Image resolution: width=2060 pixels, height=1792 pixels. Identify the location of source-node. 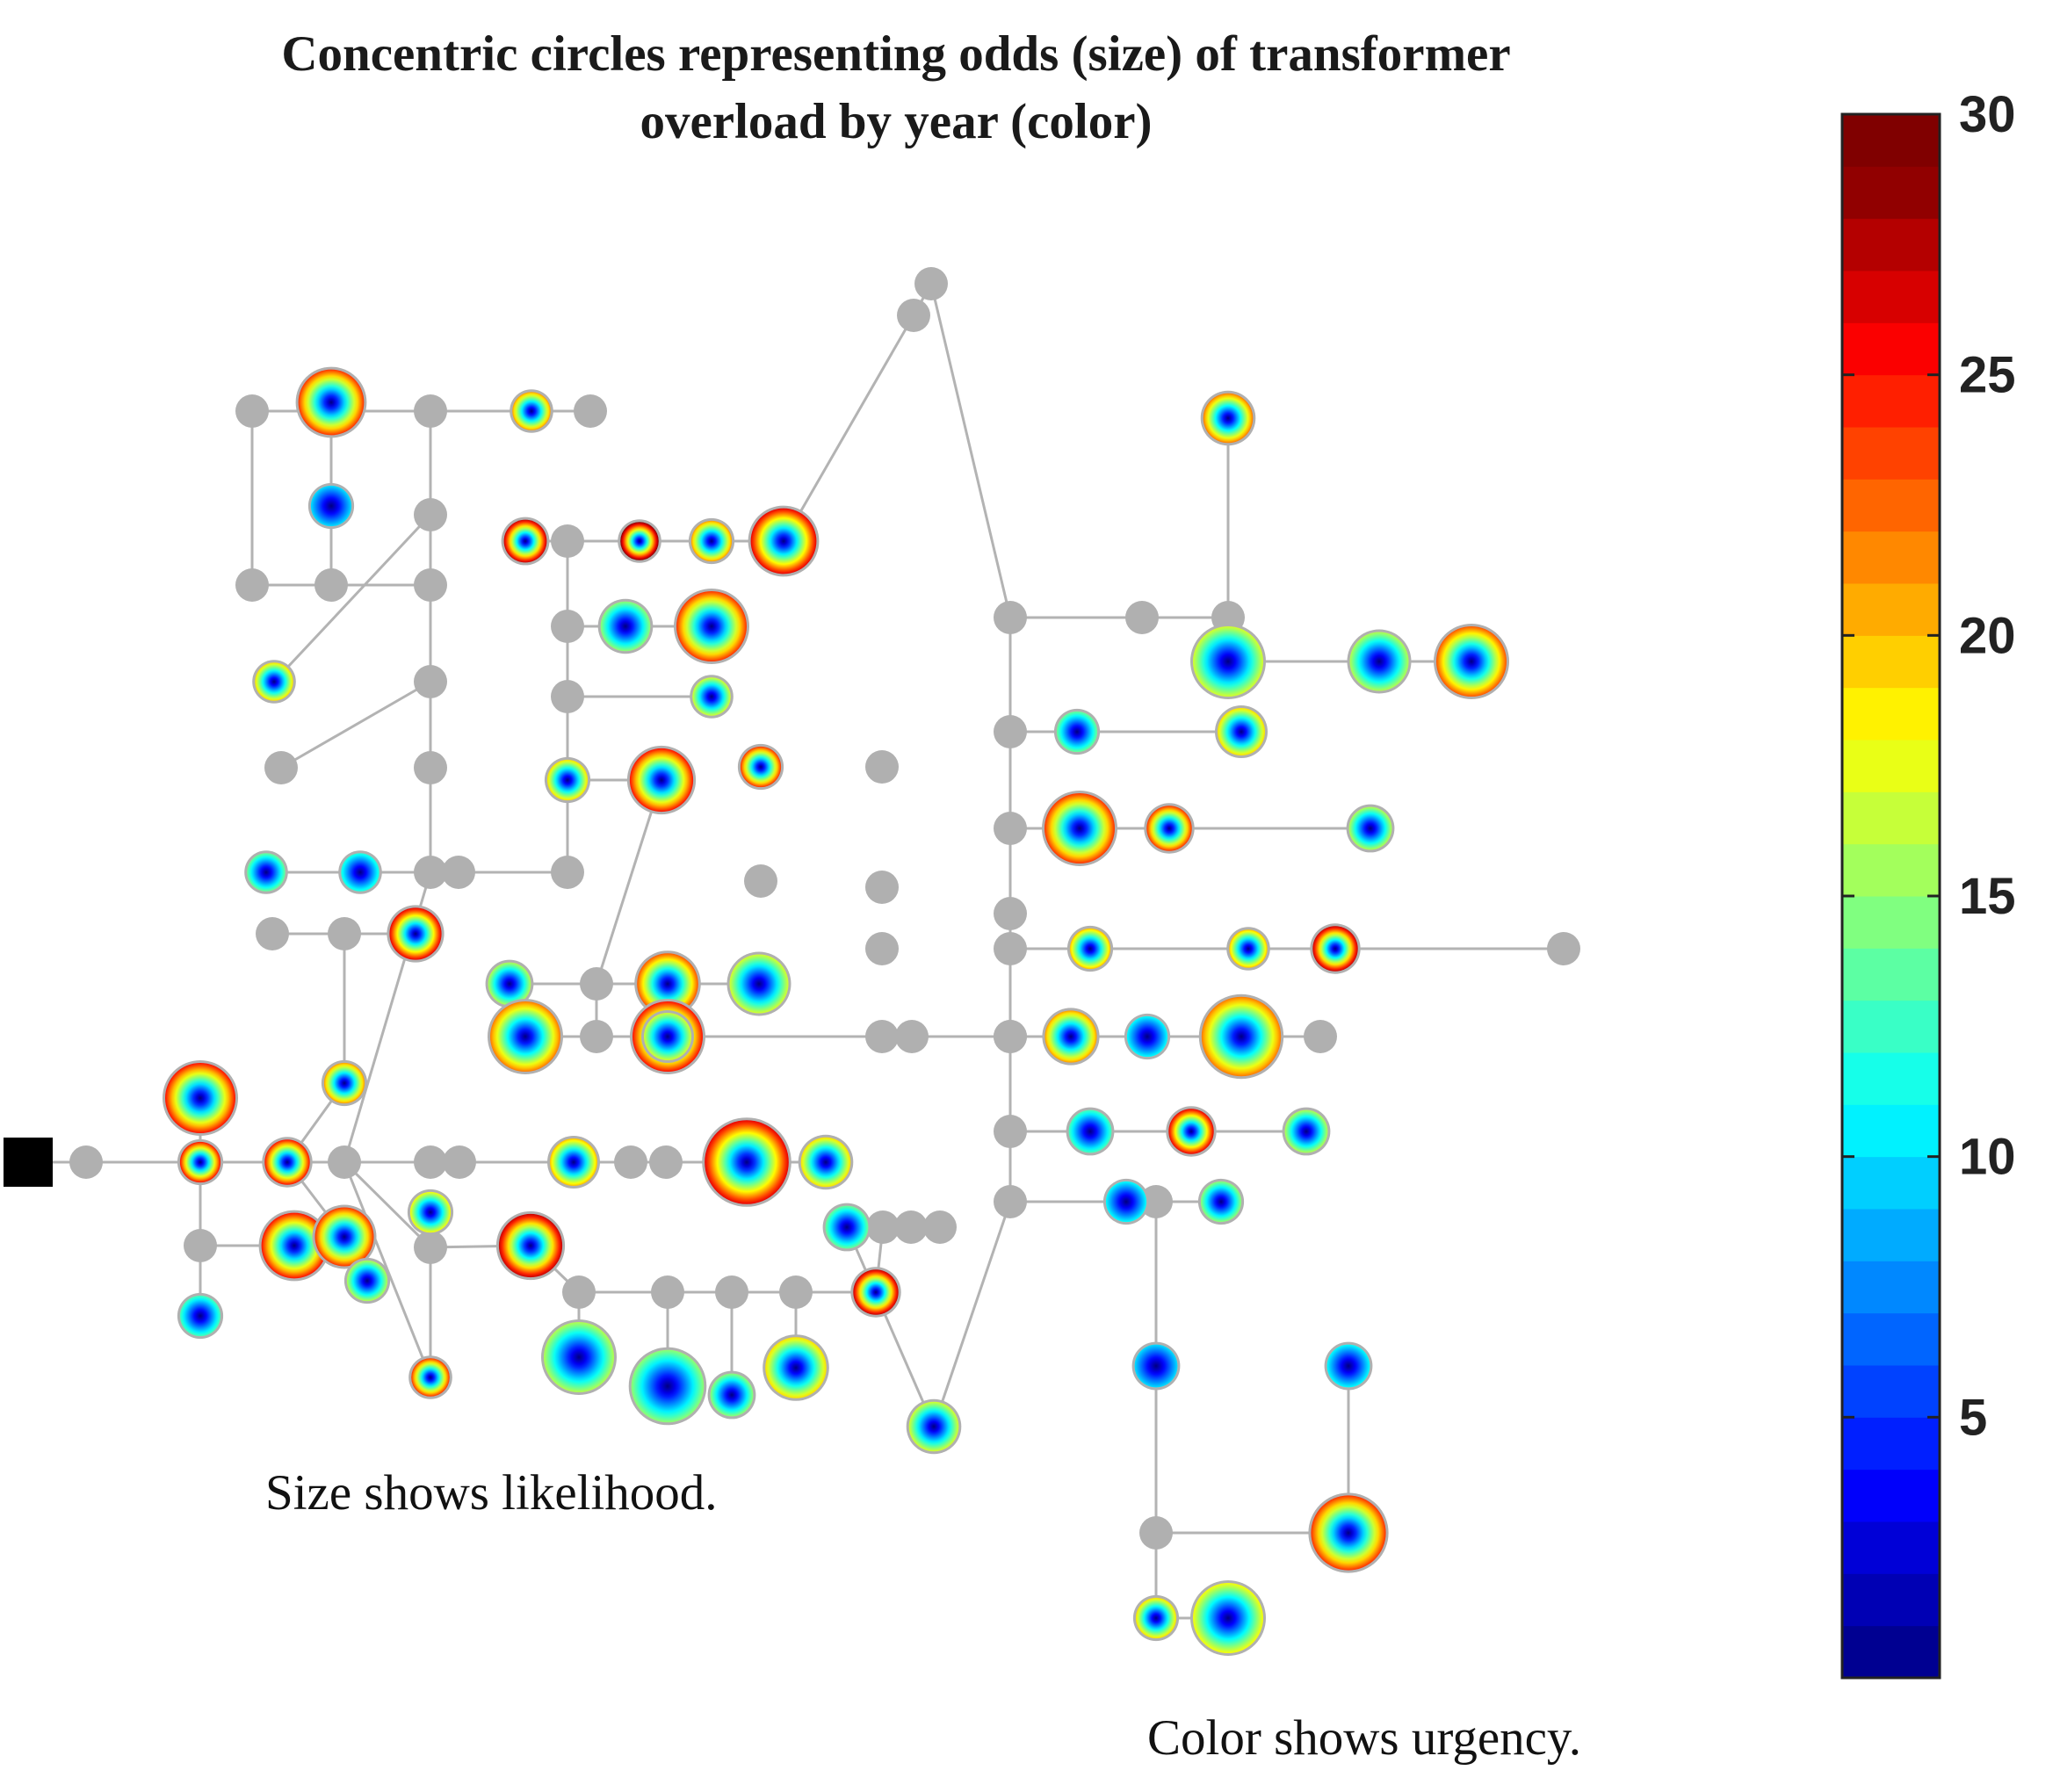
(29, 1162).